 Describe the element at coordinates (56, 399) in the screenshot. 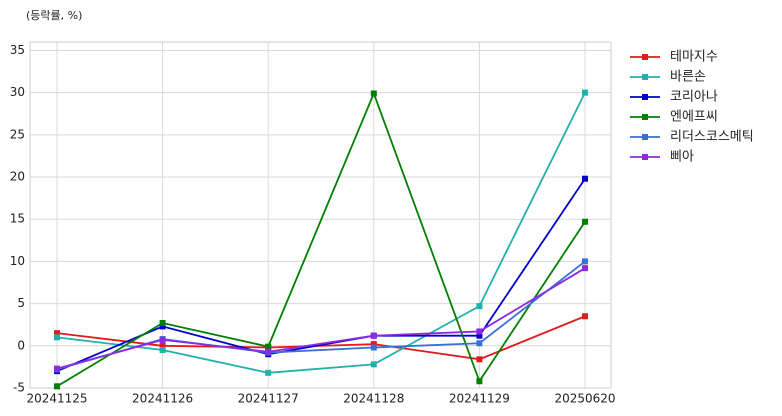

I see `x-tick-label: 20241125` at that location.